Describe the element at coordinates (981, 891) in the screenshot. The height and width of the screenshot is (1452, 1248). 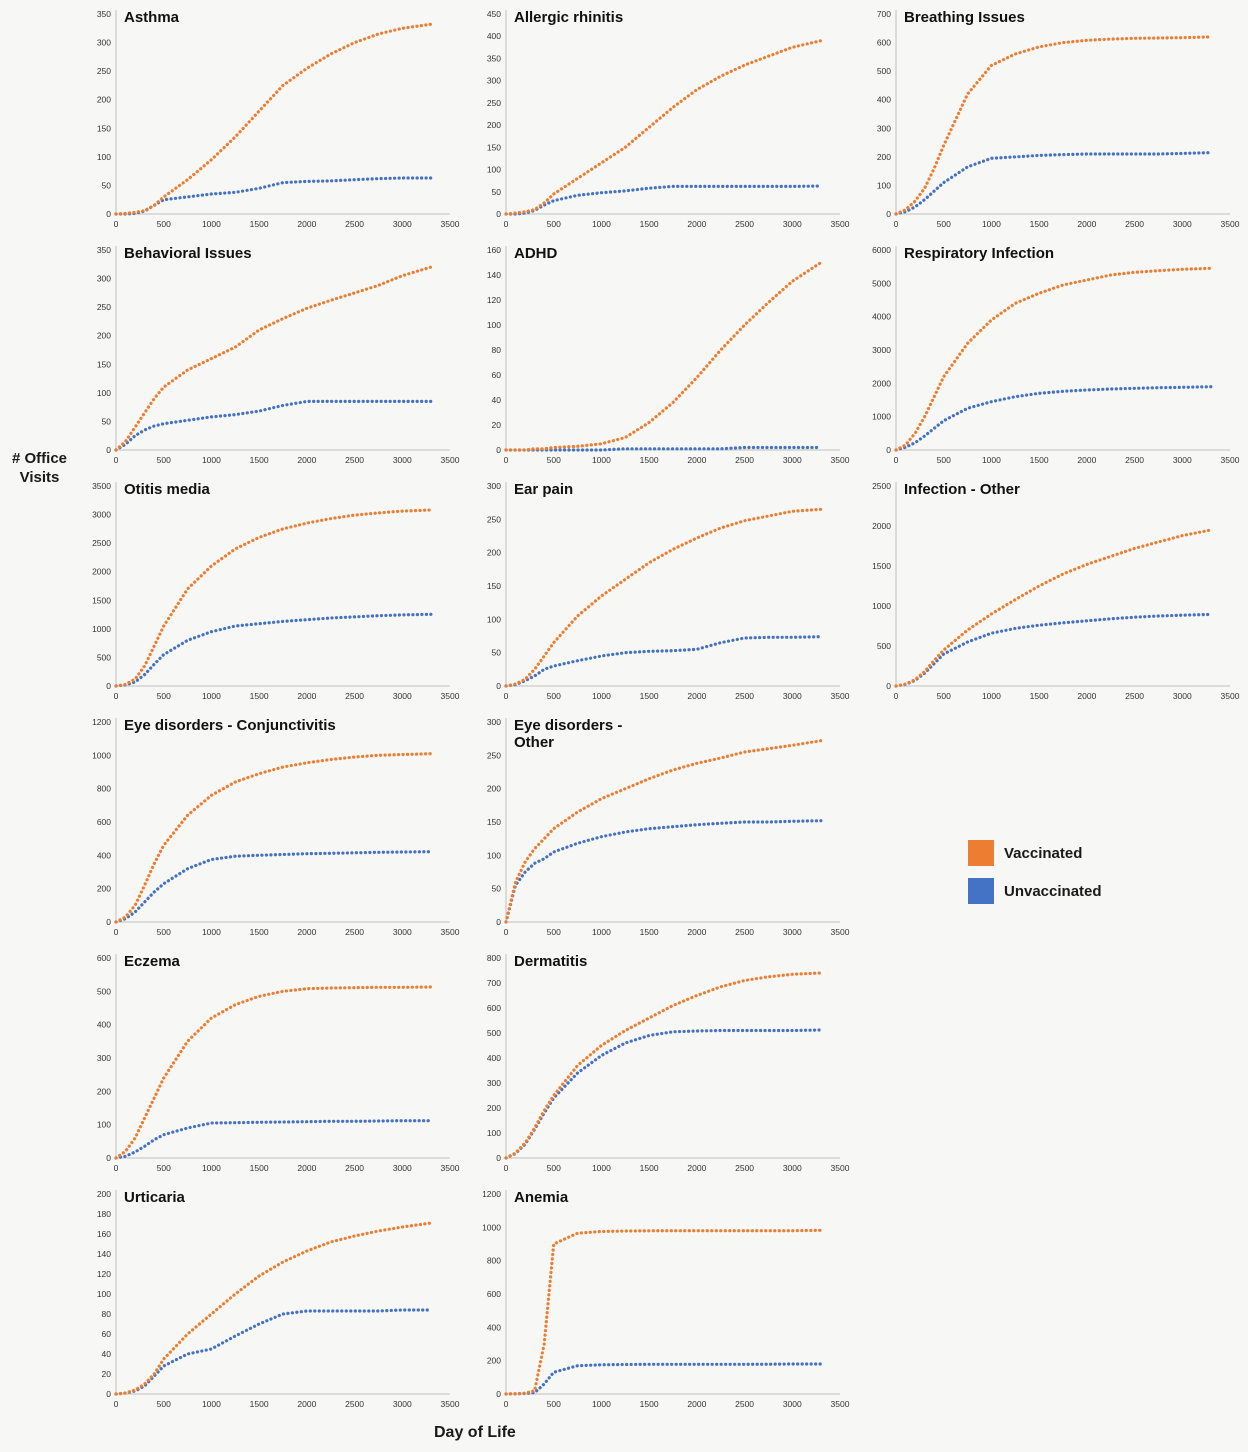
I see `unvaccinated-swatch-icon` at that location.